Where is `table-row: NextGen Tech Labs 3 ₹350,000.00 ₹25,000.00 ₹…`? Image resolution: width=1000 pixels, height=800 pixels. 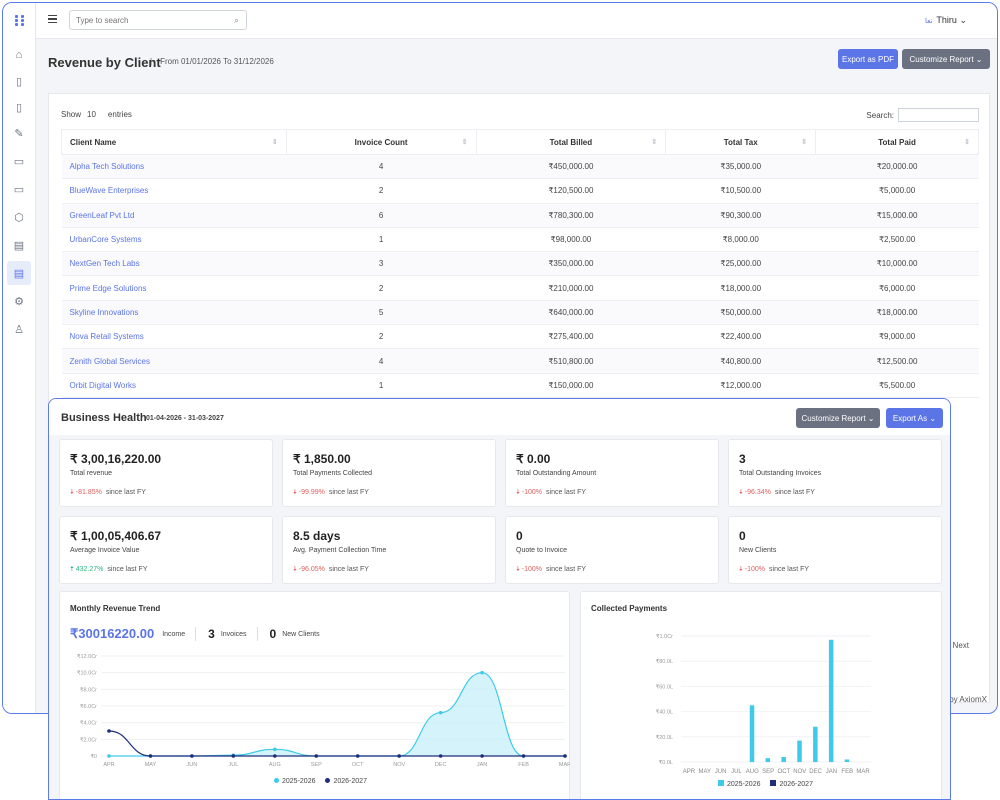 table-row: NextGen Tech Labs 3 ₹350,000.00 ₹25,000.00 ₹… is located at coordinates (520, 264).